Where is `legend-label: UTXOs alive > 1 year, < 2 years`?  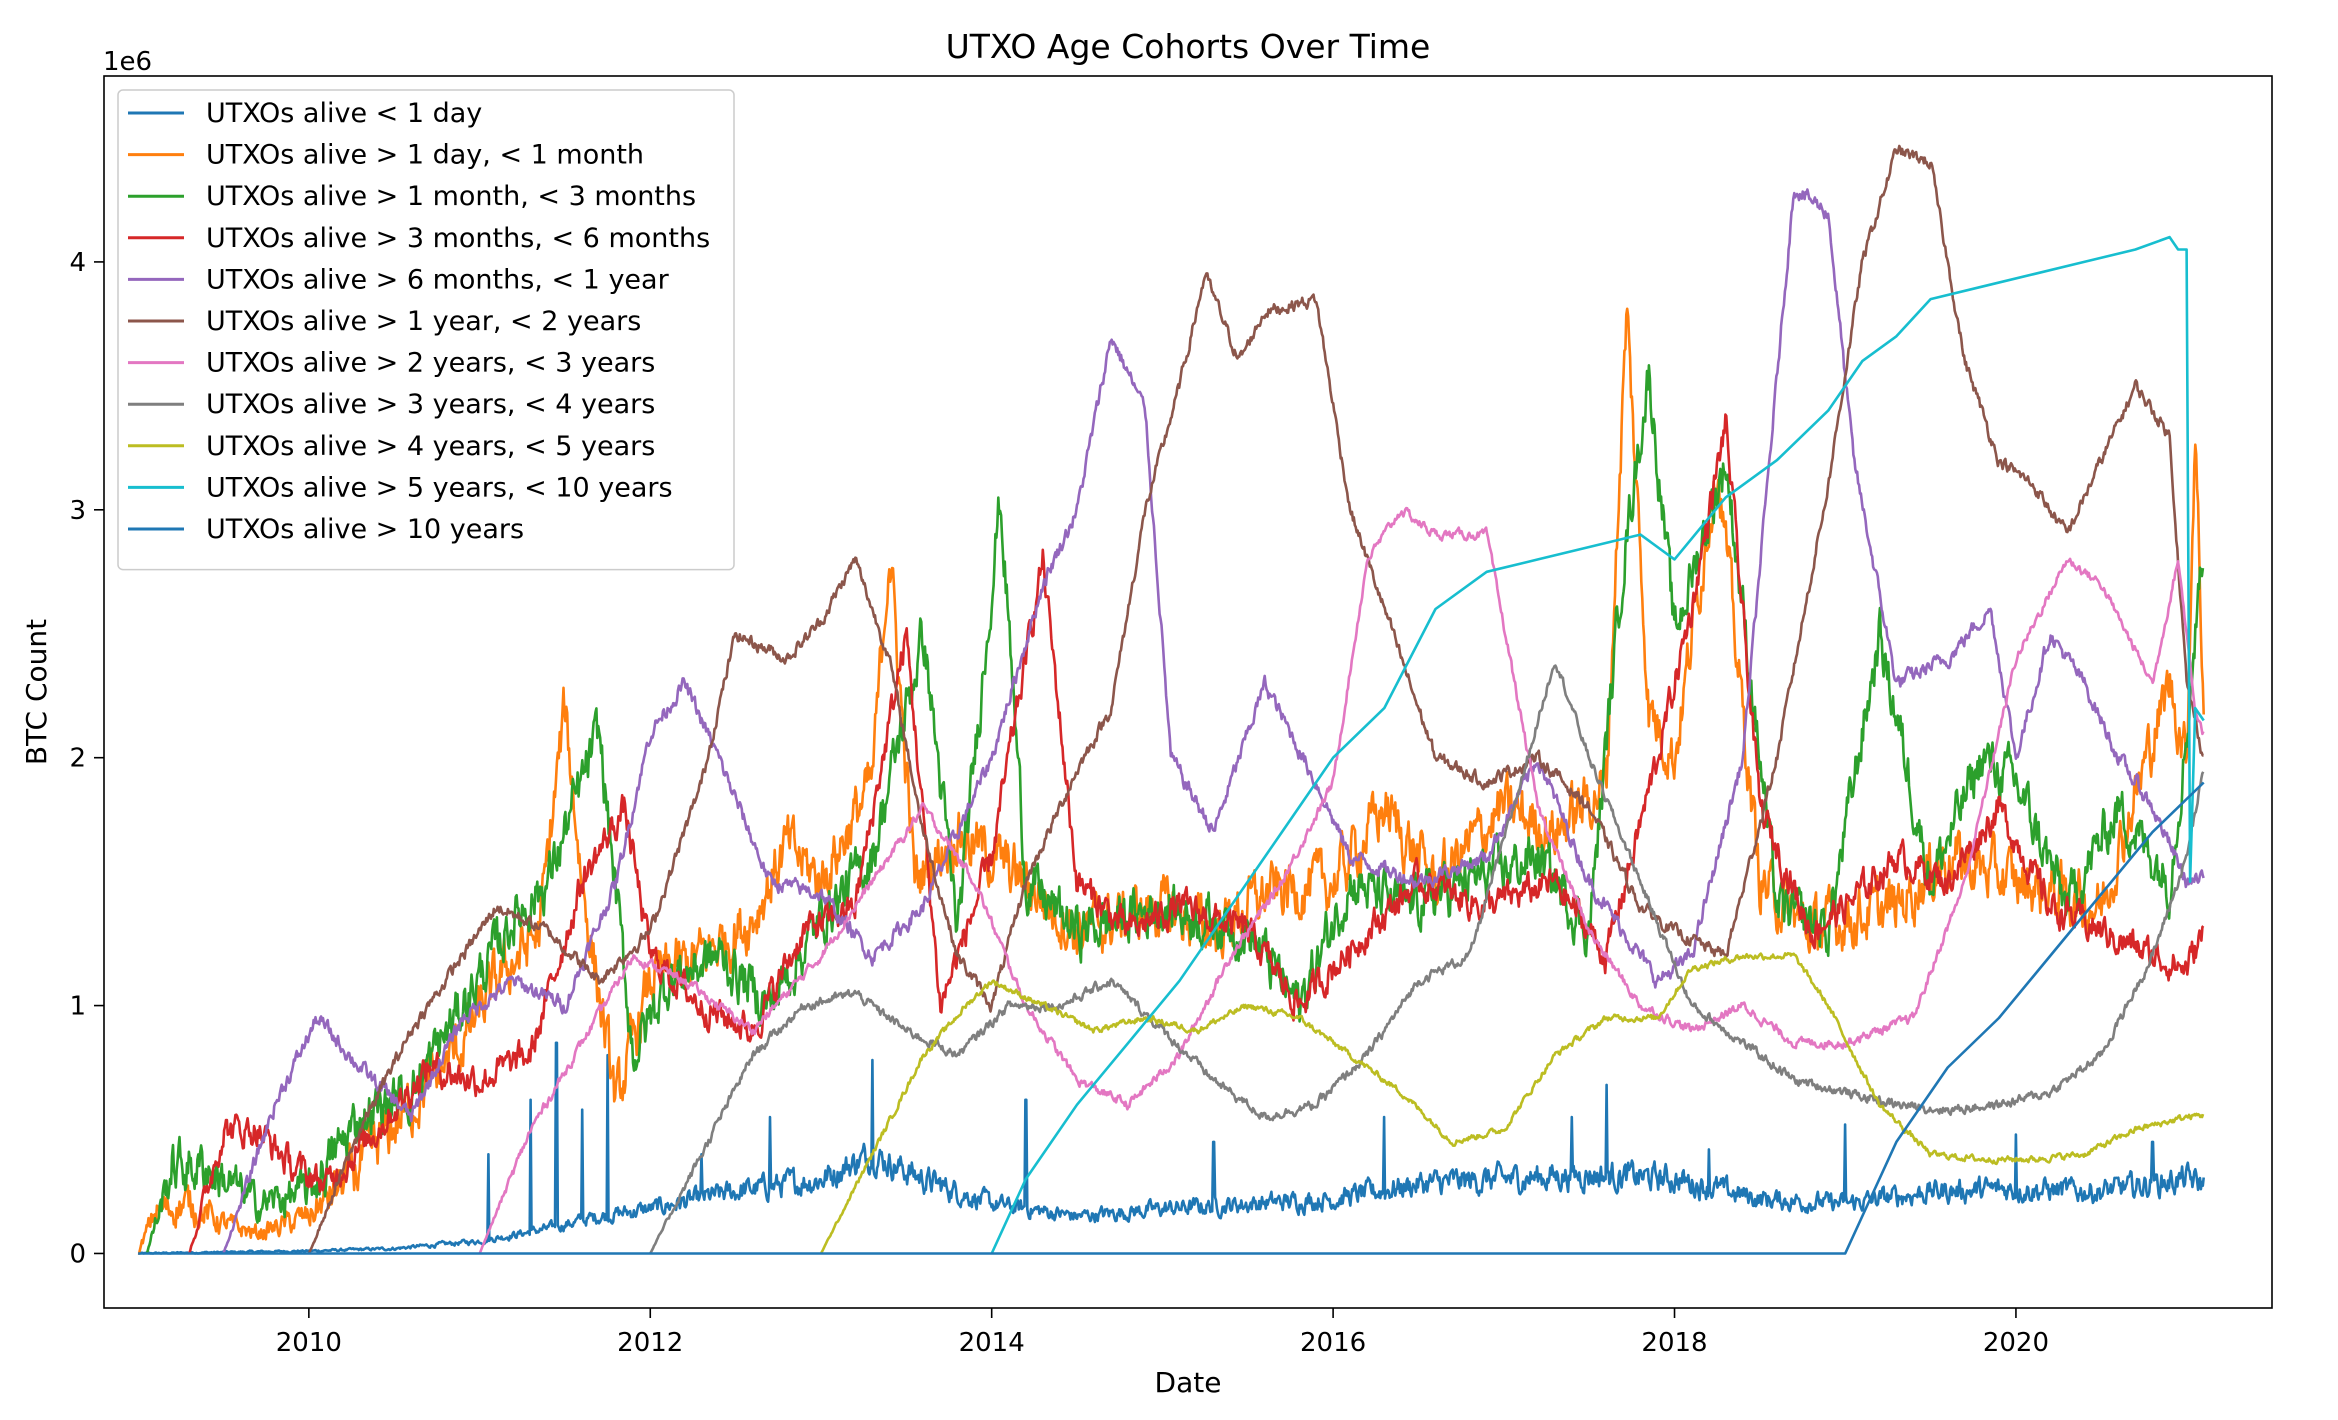
legend-label: UTXOs alive > 1 year, < 2 years is located at coordinates (423, 321).